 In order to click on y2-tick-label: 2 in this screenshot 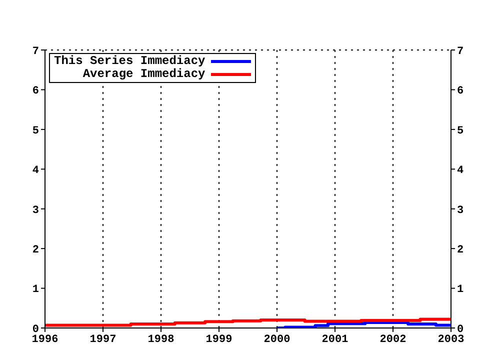, I will do `click(460, 250)`.